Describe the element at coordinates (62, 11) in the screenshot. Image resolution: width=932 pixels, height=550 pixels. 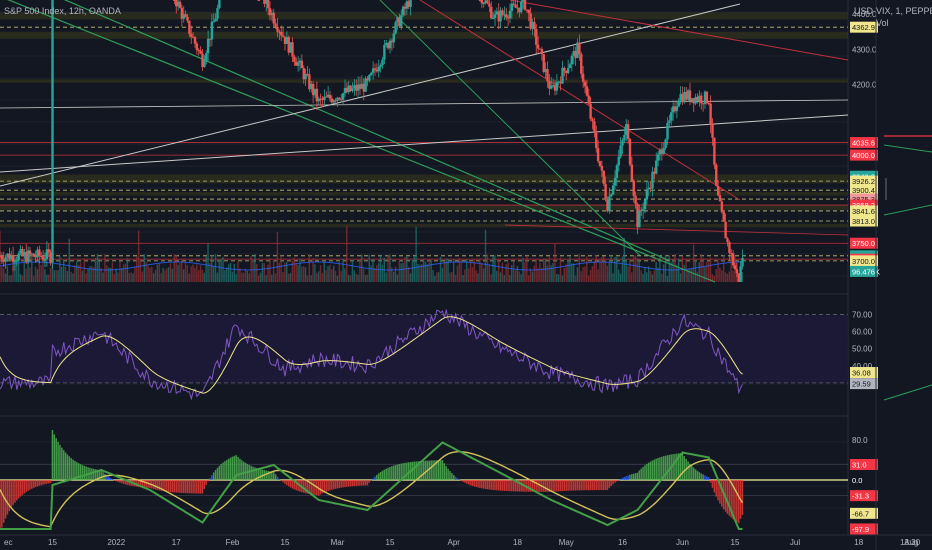
I see `symbol-title: S&P 500 Index, 12h, OANDA` at that location.